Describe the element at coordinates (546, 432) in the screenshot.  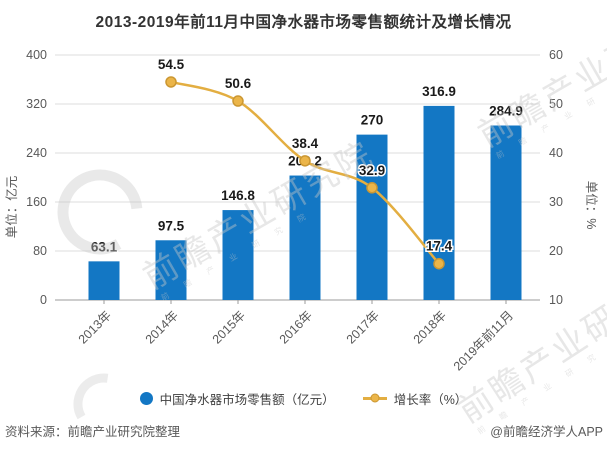
I see `brand-note: @前瞻经济学人APP` at that location.